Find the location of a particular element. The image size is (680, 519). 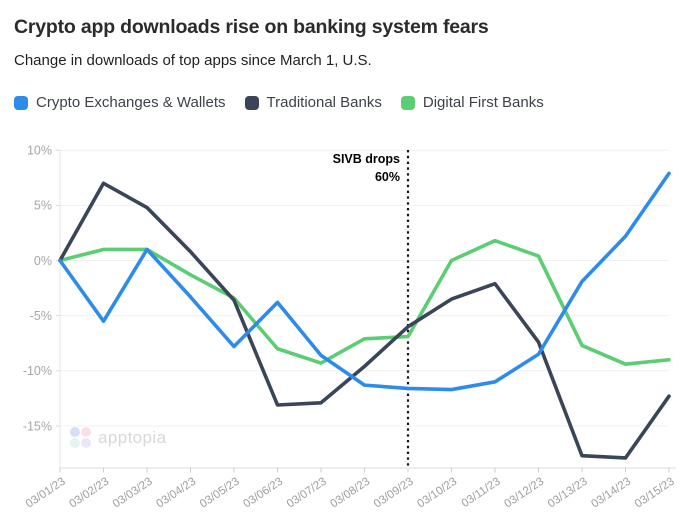

legend-swatch-digital-icon is located at coordinates (407, 102).